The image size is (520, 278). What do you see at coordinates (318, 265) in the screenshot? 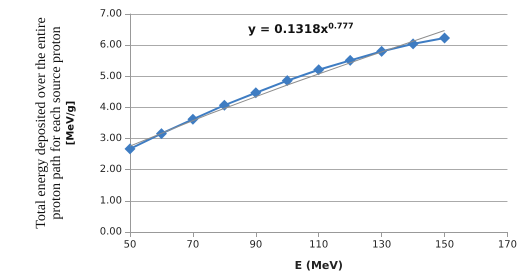
I see `x-axis-title: E (MeV)` at bounding box center [318, 265].